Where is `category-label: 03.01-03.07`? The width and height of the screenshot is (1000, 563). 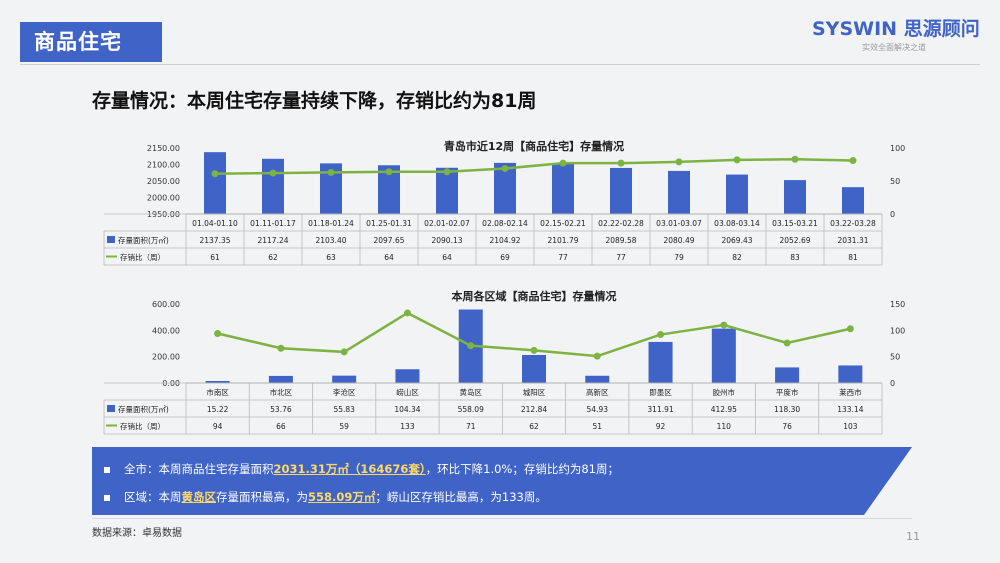
category-label: 03.01-03.07 is located at coordinates (679, 223).